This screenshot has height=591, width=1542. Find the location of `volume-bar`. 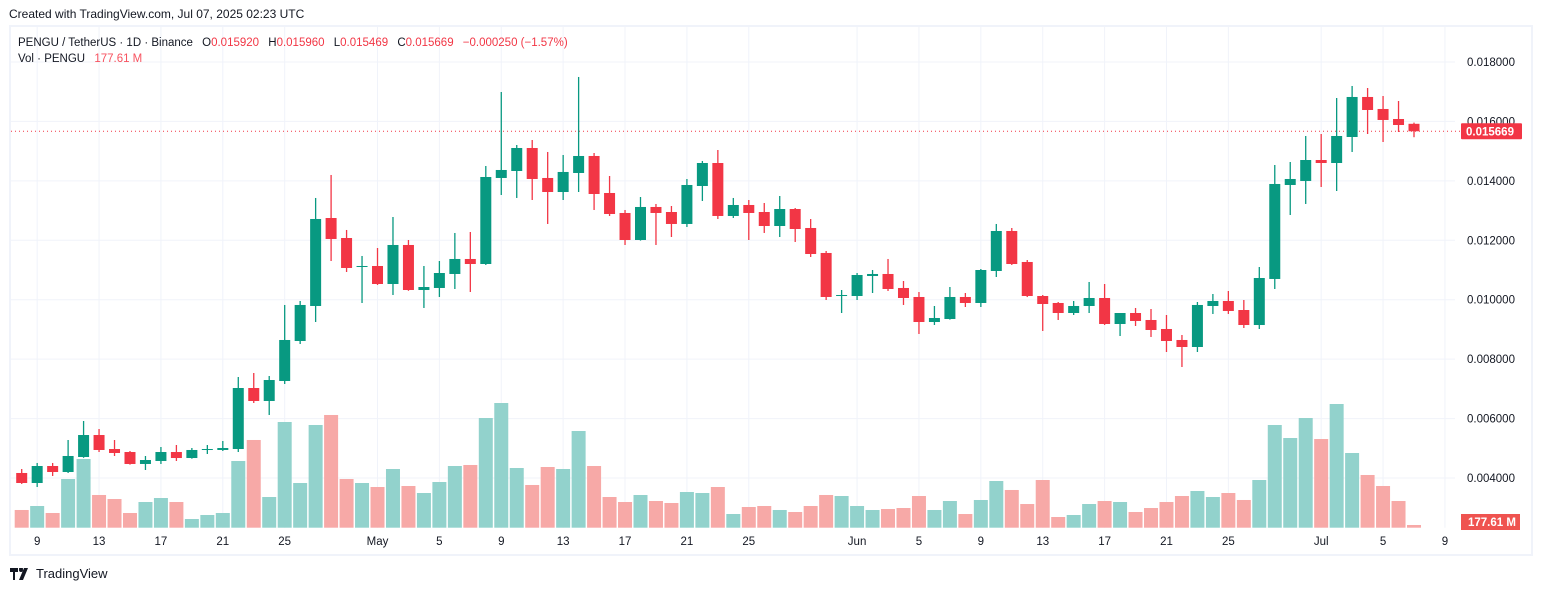

volume-bar is located at coordinates (733, 521).